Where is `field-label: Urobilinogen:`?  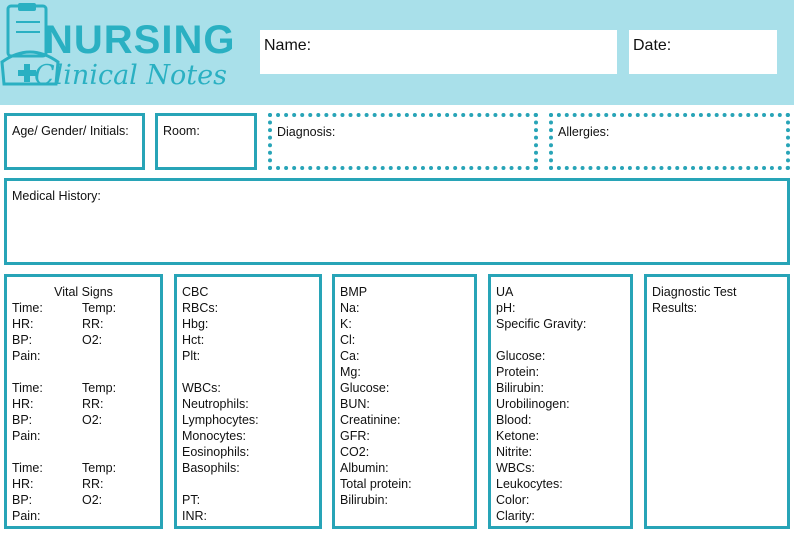 field-label: Urobilinogen: is located at coordinates (533, 404).